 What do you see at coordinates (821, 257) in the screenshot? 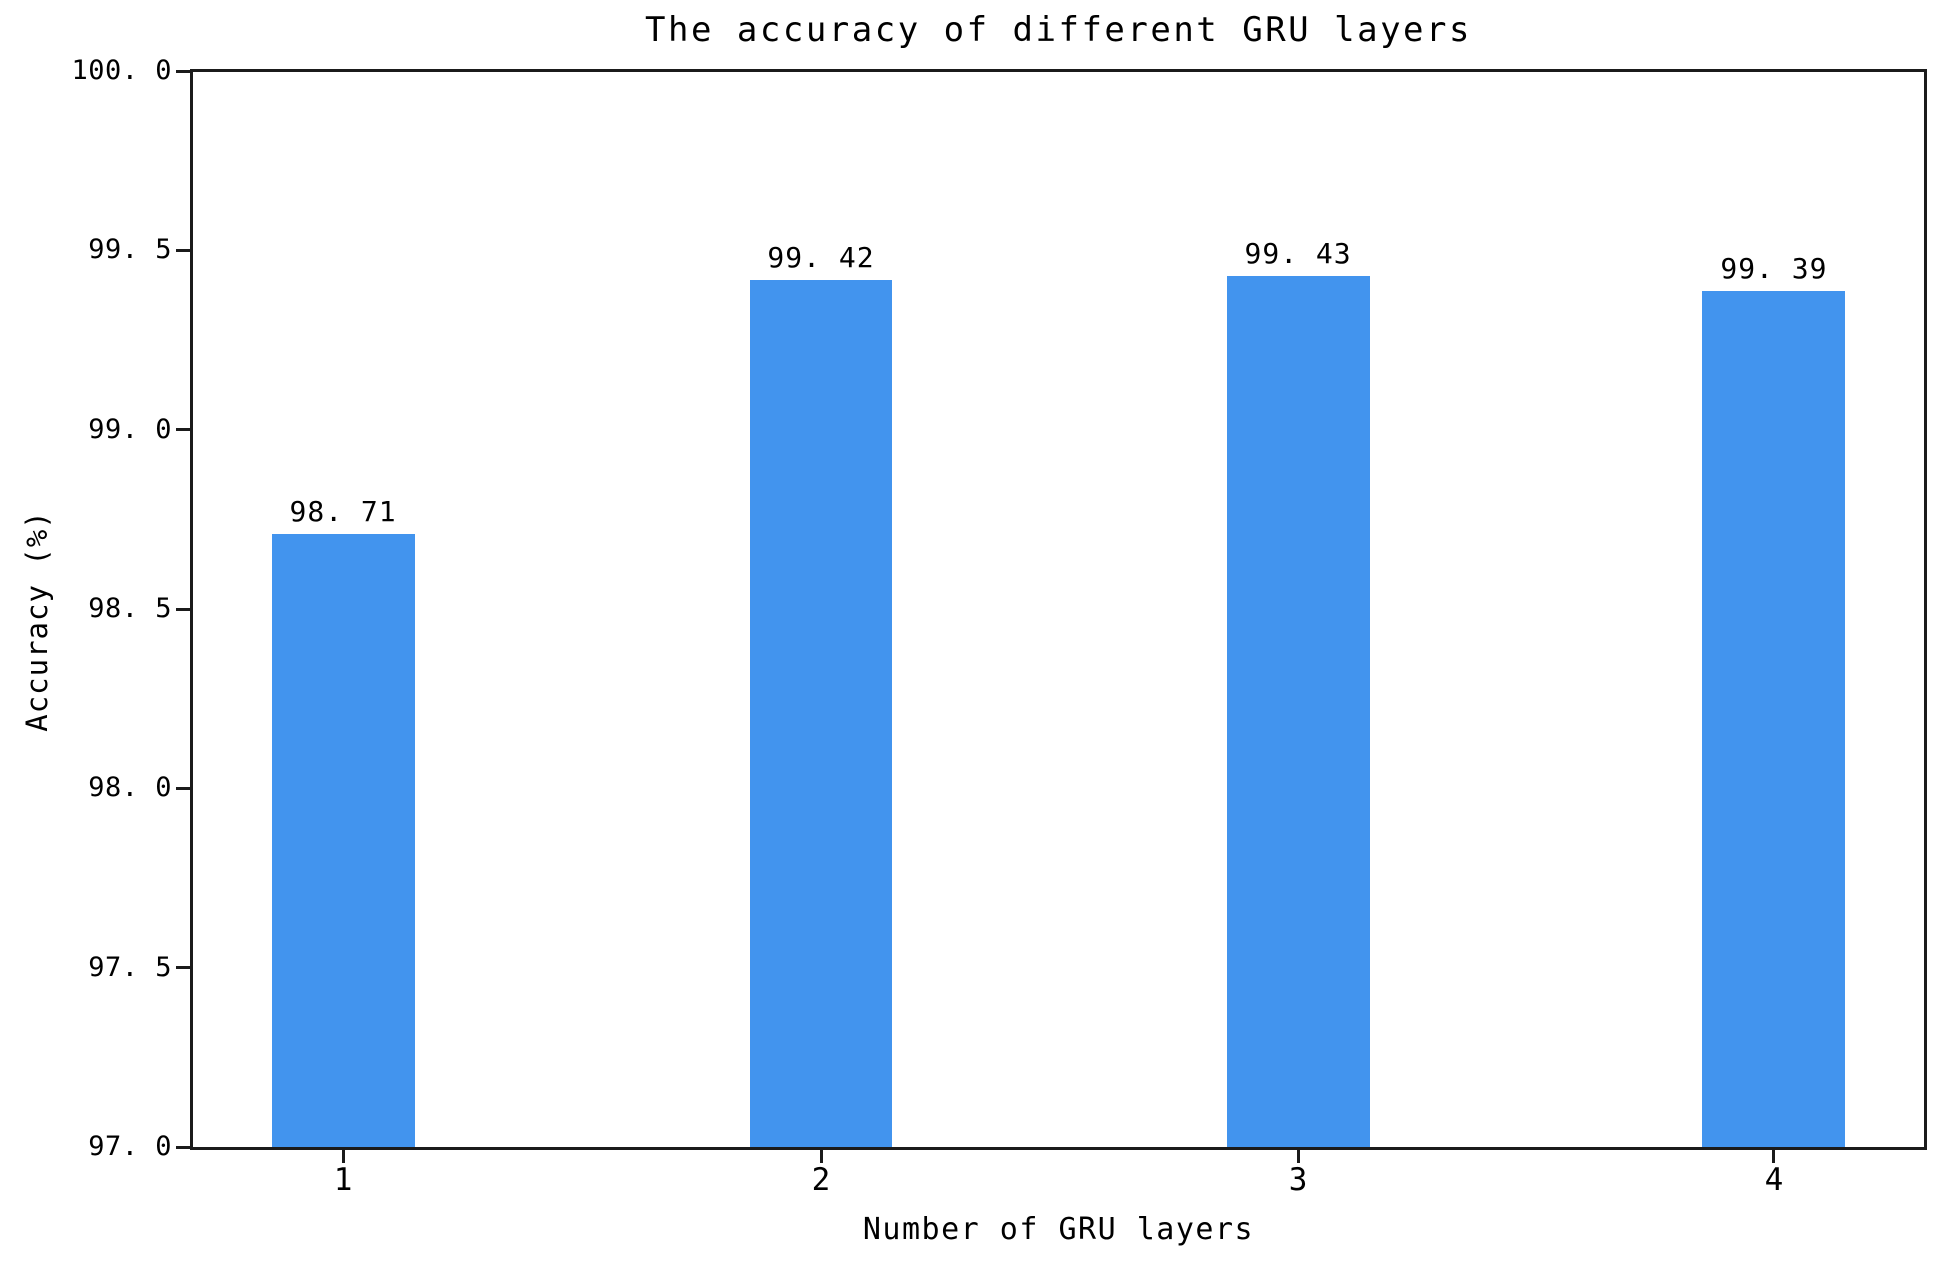
I see `bar-value-label: 99. 42` at bounding box center [821, 257].